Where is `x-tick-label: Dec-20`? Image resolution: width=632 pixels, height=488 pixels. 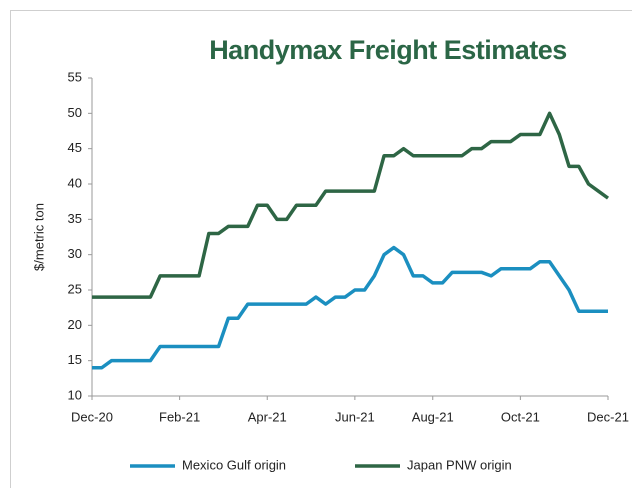
x-tick-label: Dec-20 is located at coordinates (92, 416).